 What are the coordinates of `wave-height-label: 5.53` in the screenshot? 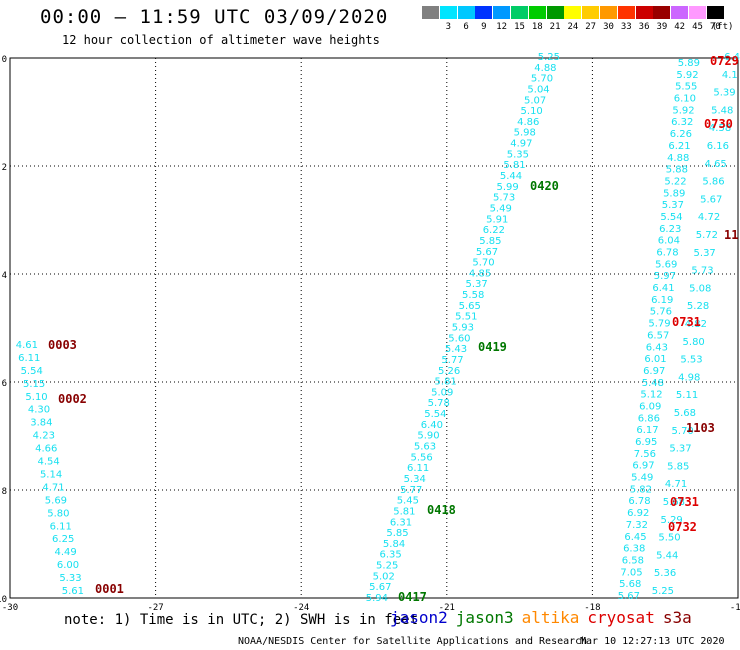 It's located at (691, 360).